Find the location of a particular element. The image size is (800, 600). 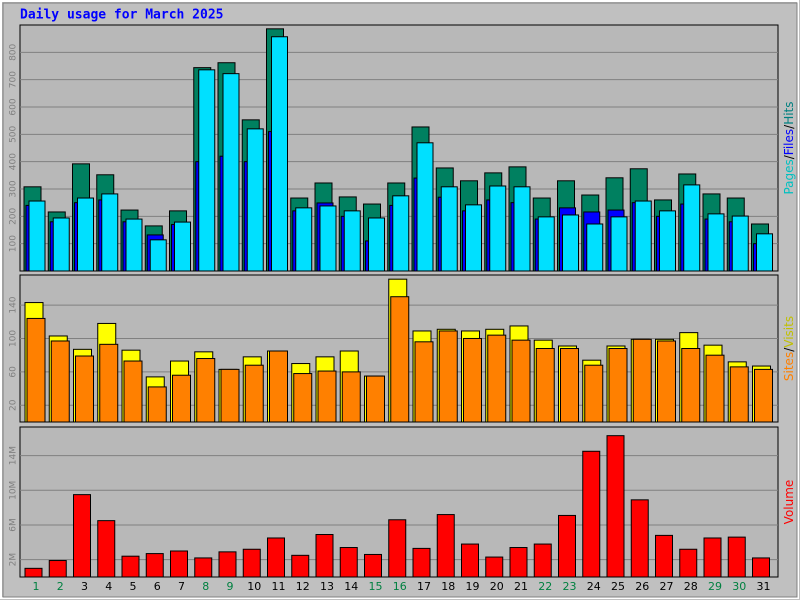

x-tick-label: 5 is located at coordinates (133, 586).